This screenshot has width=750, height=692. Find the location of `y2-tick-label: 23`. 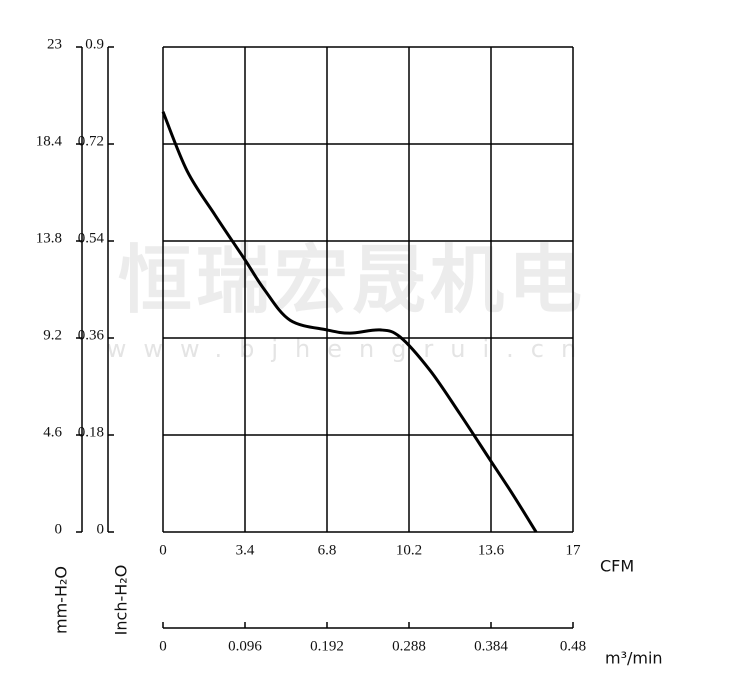

y2-tick-label: 23 is located at coordinates (54, 44).